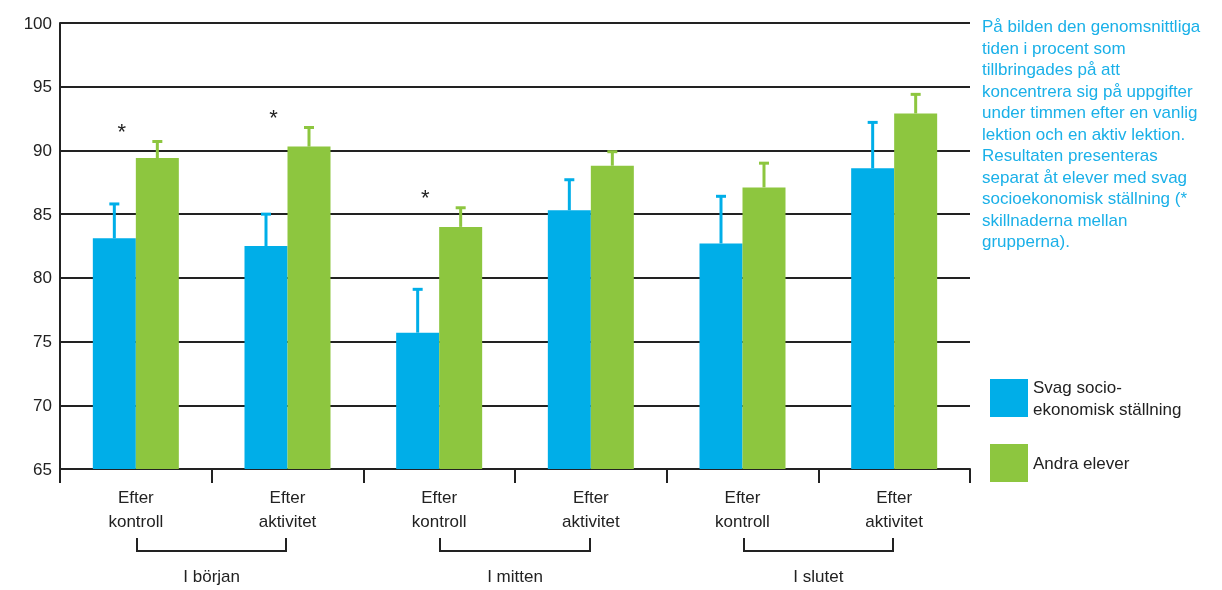 Image resolution: width=1222 pixels, height=590 pixels. I want to click on text: I mitten, so click(515, 576).